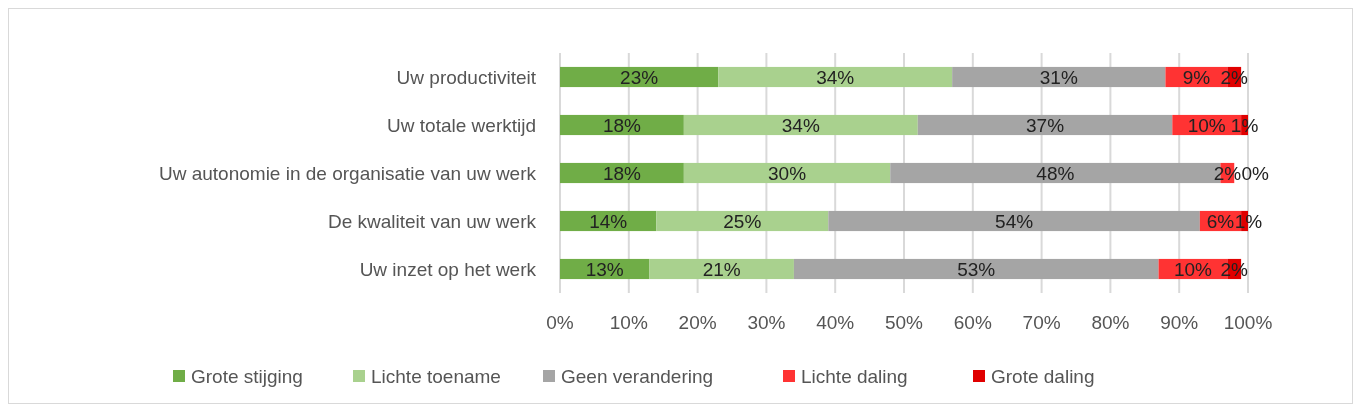 The image size is (1361, 412). Describe the element at coordinates (1043, 376) in the screenshot. I see `legend-label: Grote daling` at that location.